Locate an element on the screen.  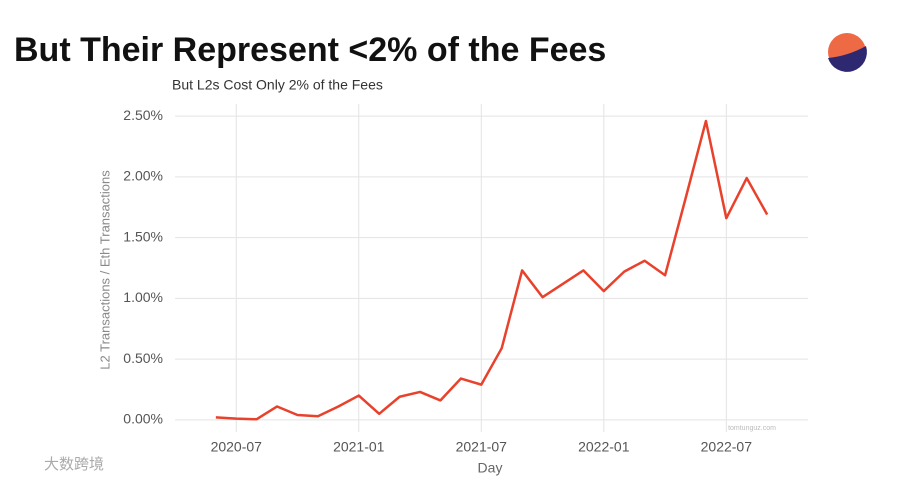
y-tick-label: 1.00% is located at coordinates (143, 297).